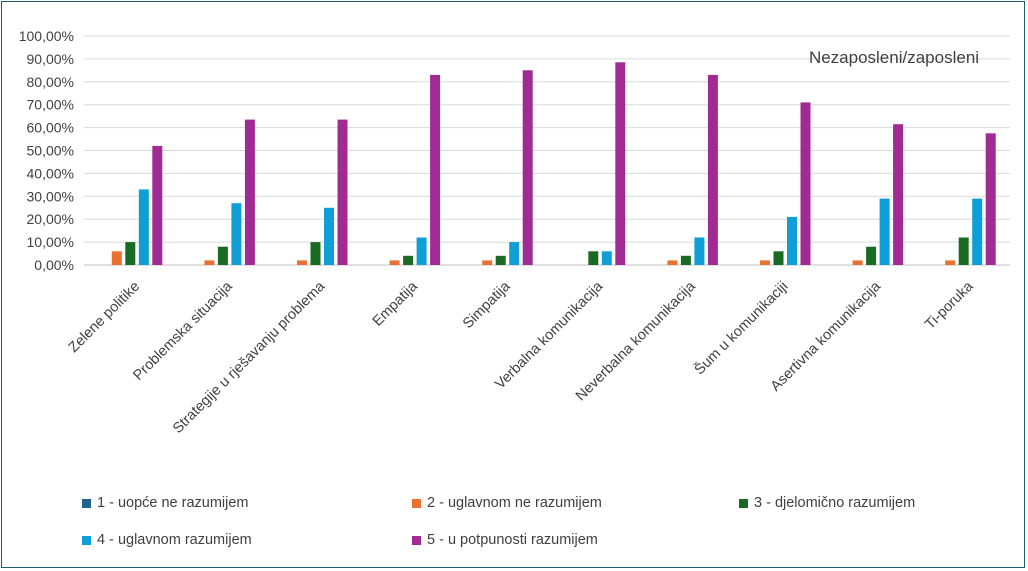 This screenshot has width=1028, height=571. Describe the element at coordinates (54, 265) in the screenshot. I see `y-tick-label: 0,00%` at that location.